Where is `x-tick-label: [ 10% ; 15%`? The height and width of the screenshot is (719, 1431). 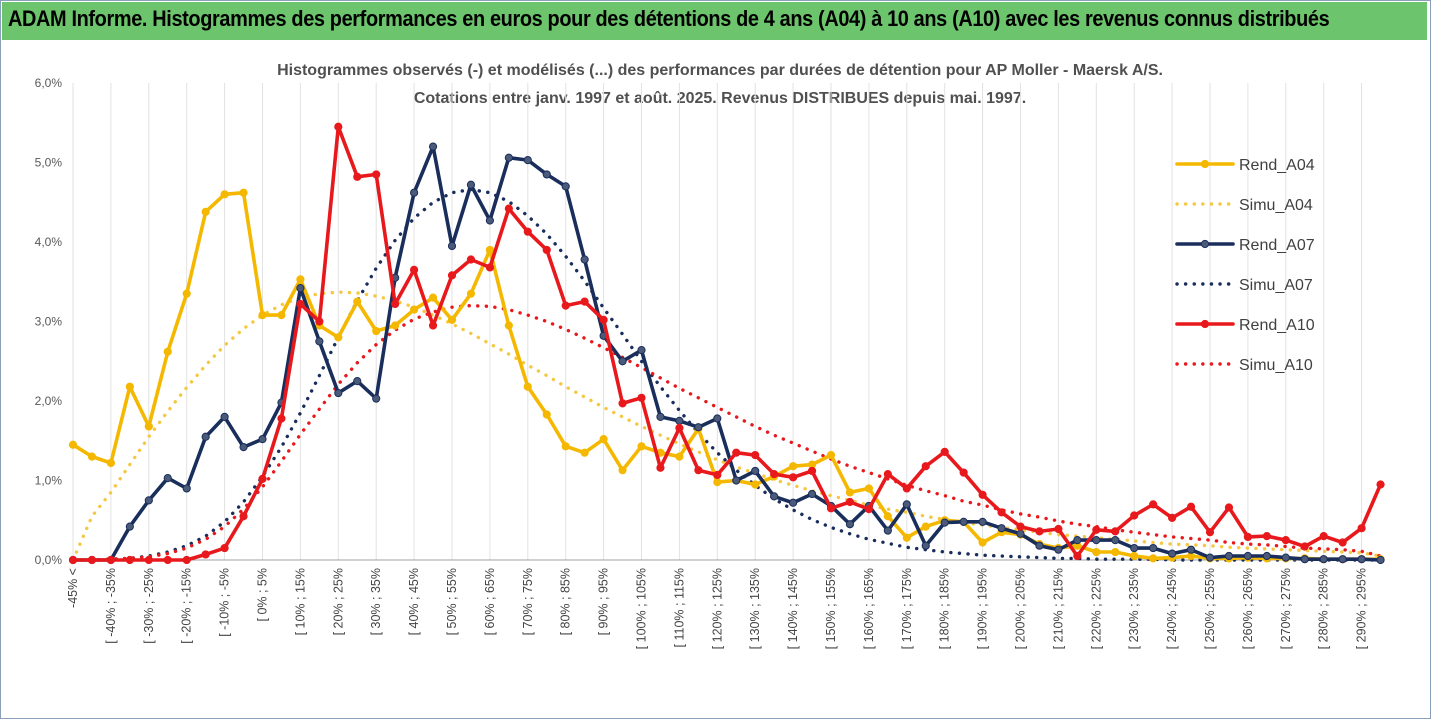
x-tick-label: [ 10% ; 15% is located at coordinates (300, 601).